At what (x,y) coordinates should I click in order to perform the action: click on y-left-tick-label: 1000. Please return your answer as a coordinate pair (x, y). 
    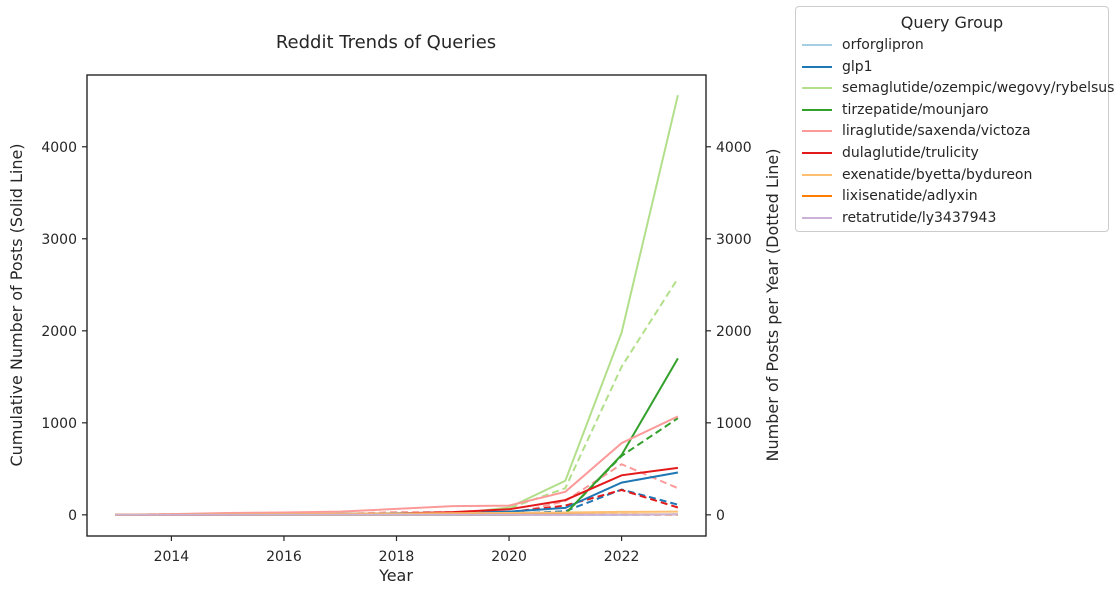
    Looking at the image, I should click on (59, 424).